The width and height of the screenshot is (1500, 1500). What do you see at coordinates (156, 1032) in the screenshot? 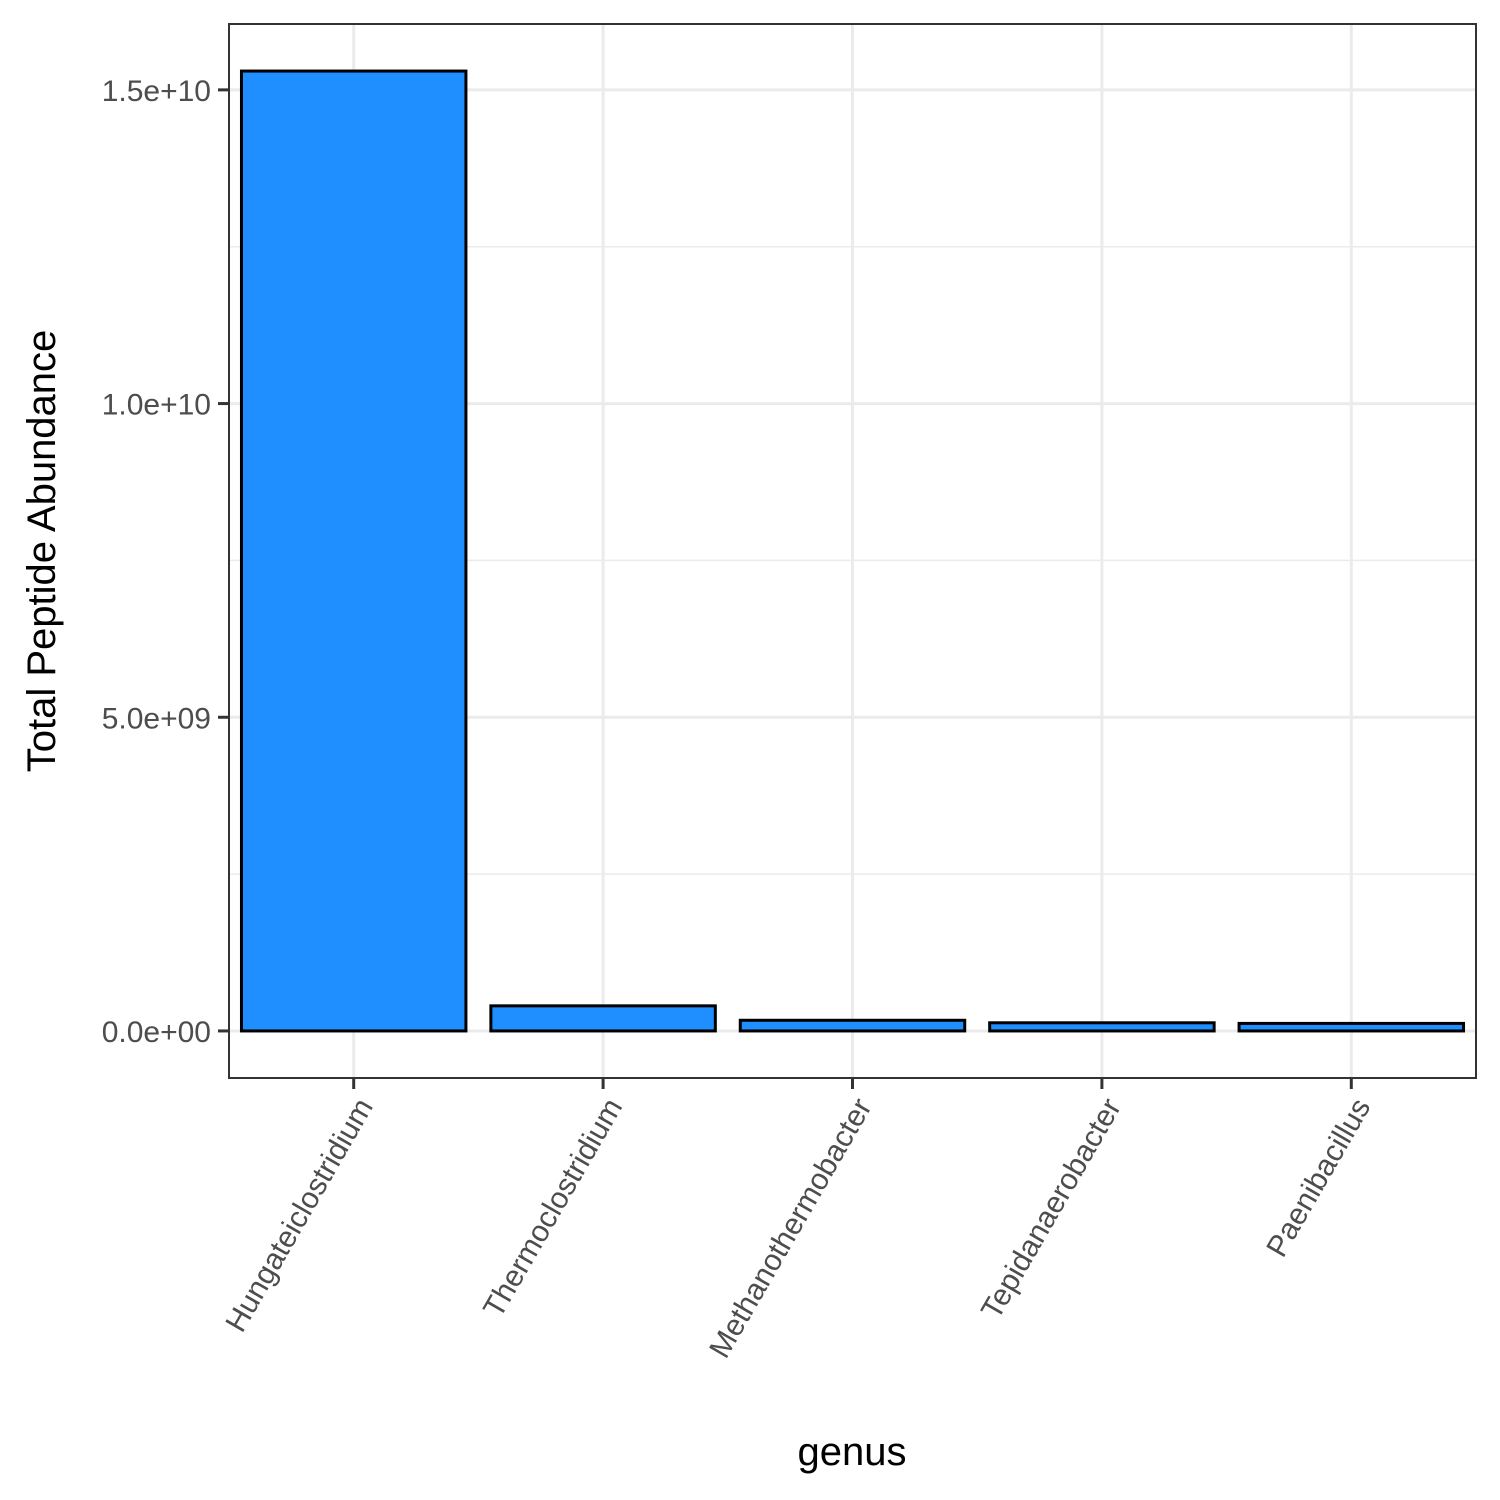
I see `y-tick-label: 0.0e+00` at bounding box center [156, 1032].